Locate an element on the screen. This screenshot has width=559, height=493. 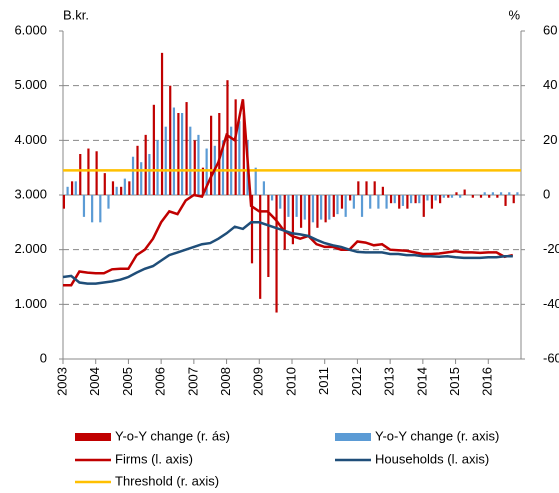
legend-label: Firms (l. axis) is located at coordinates (154, 458).